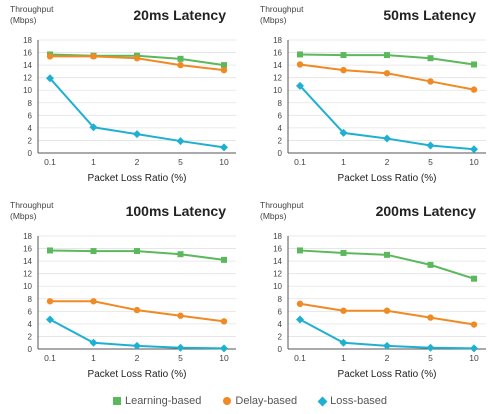 This screenshot has width=500, height=414. What do you see at coordinates (30, 115) in the screenshot?
I see `y-tick-label: 6` at bounding box center [30, 115].